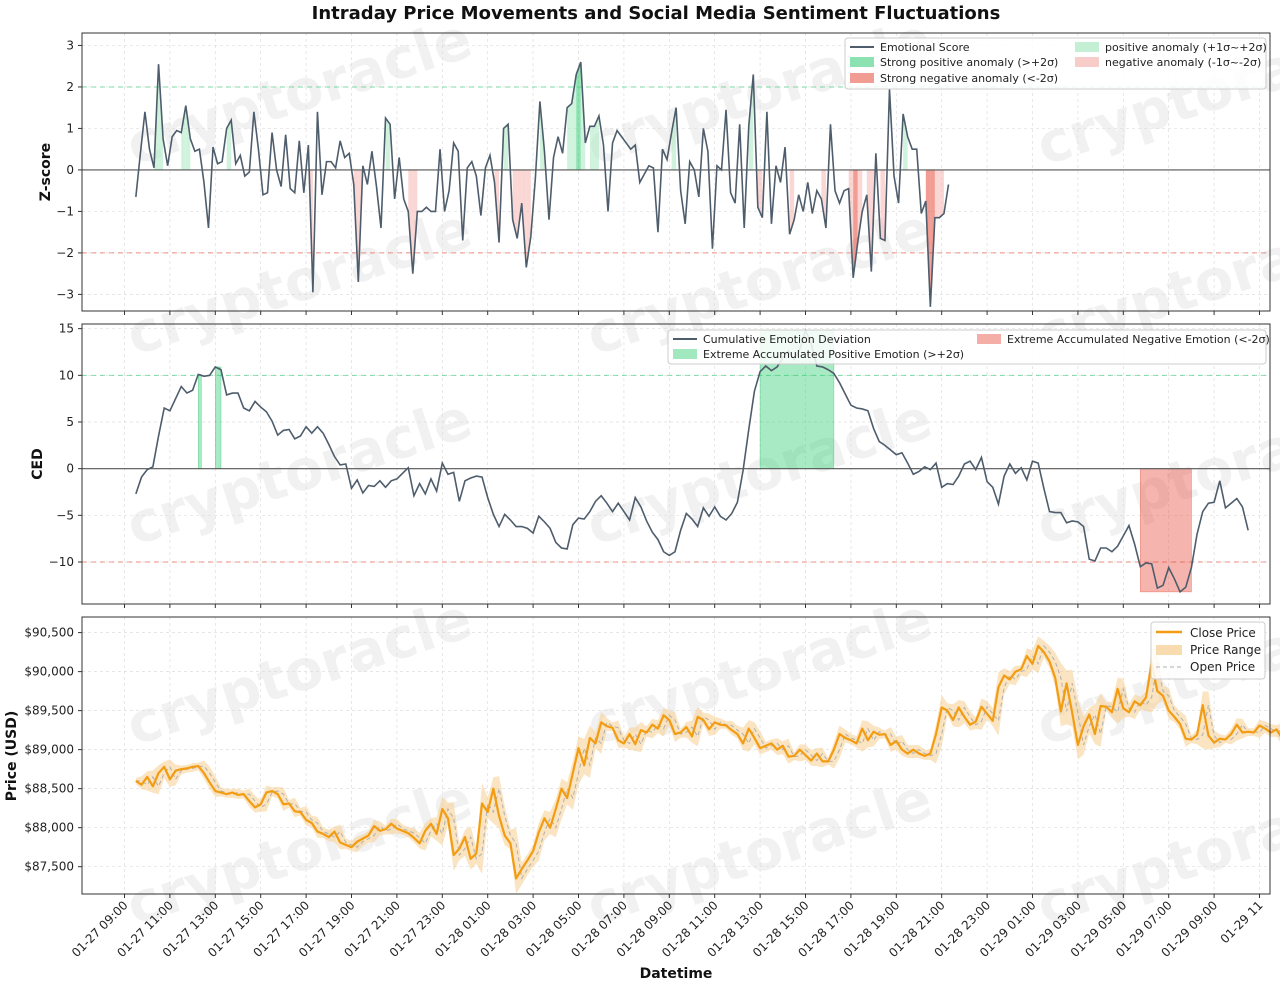 This screenshot has height=991, width=1280. I want to click on legend-range: Price Range, so click(1225, 650).